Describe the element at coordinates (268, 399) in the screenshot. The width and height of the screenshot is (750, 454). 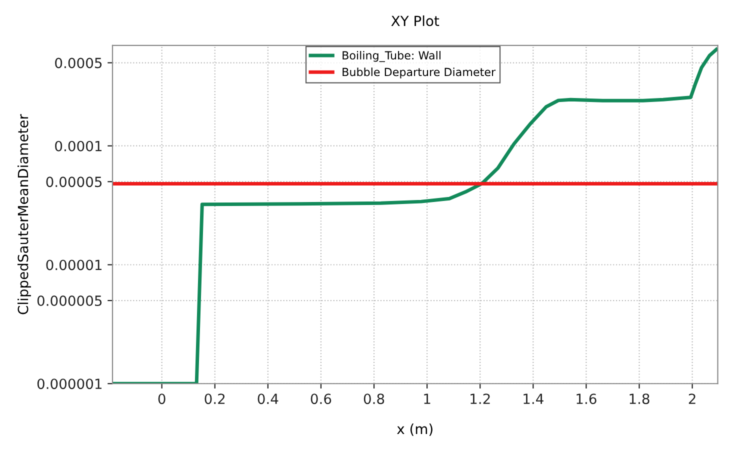
I see `x-tick-label: 0.4` at that location.